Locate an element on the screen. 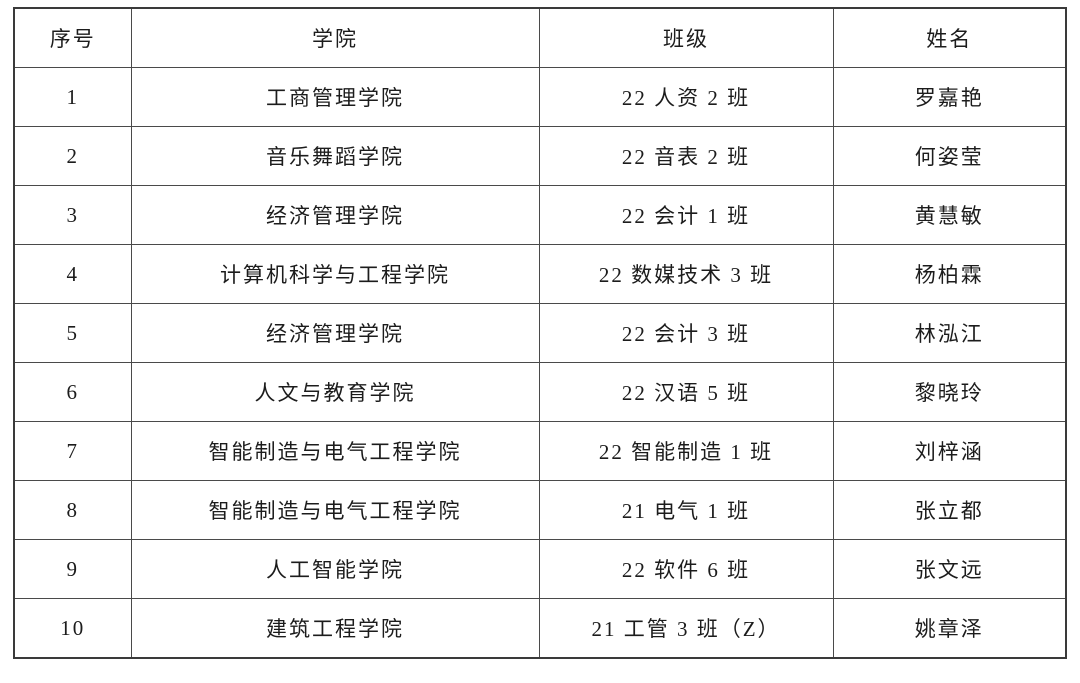  table-row: 7 智能制造与电气工程学院 22 智能制造 1 班 刘梓涵 is located at coordinates (540, 451).